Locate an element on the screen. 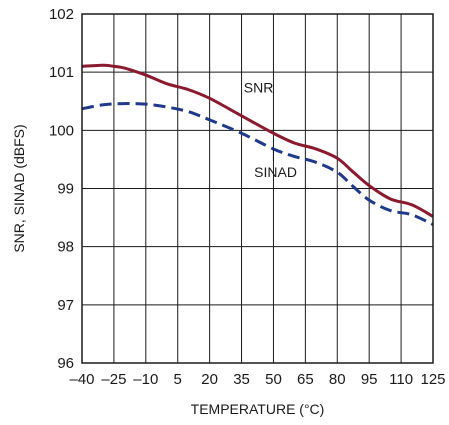  x-tick-label: 35 is located at coordinates (241, 379).